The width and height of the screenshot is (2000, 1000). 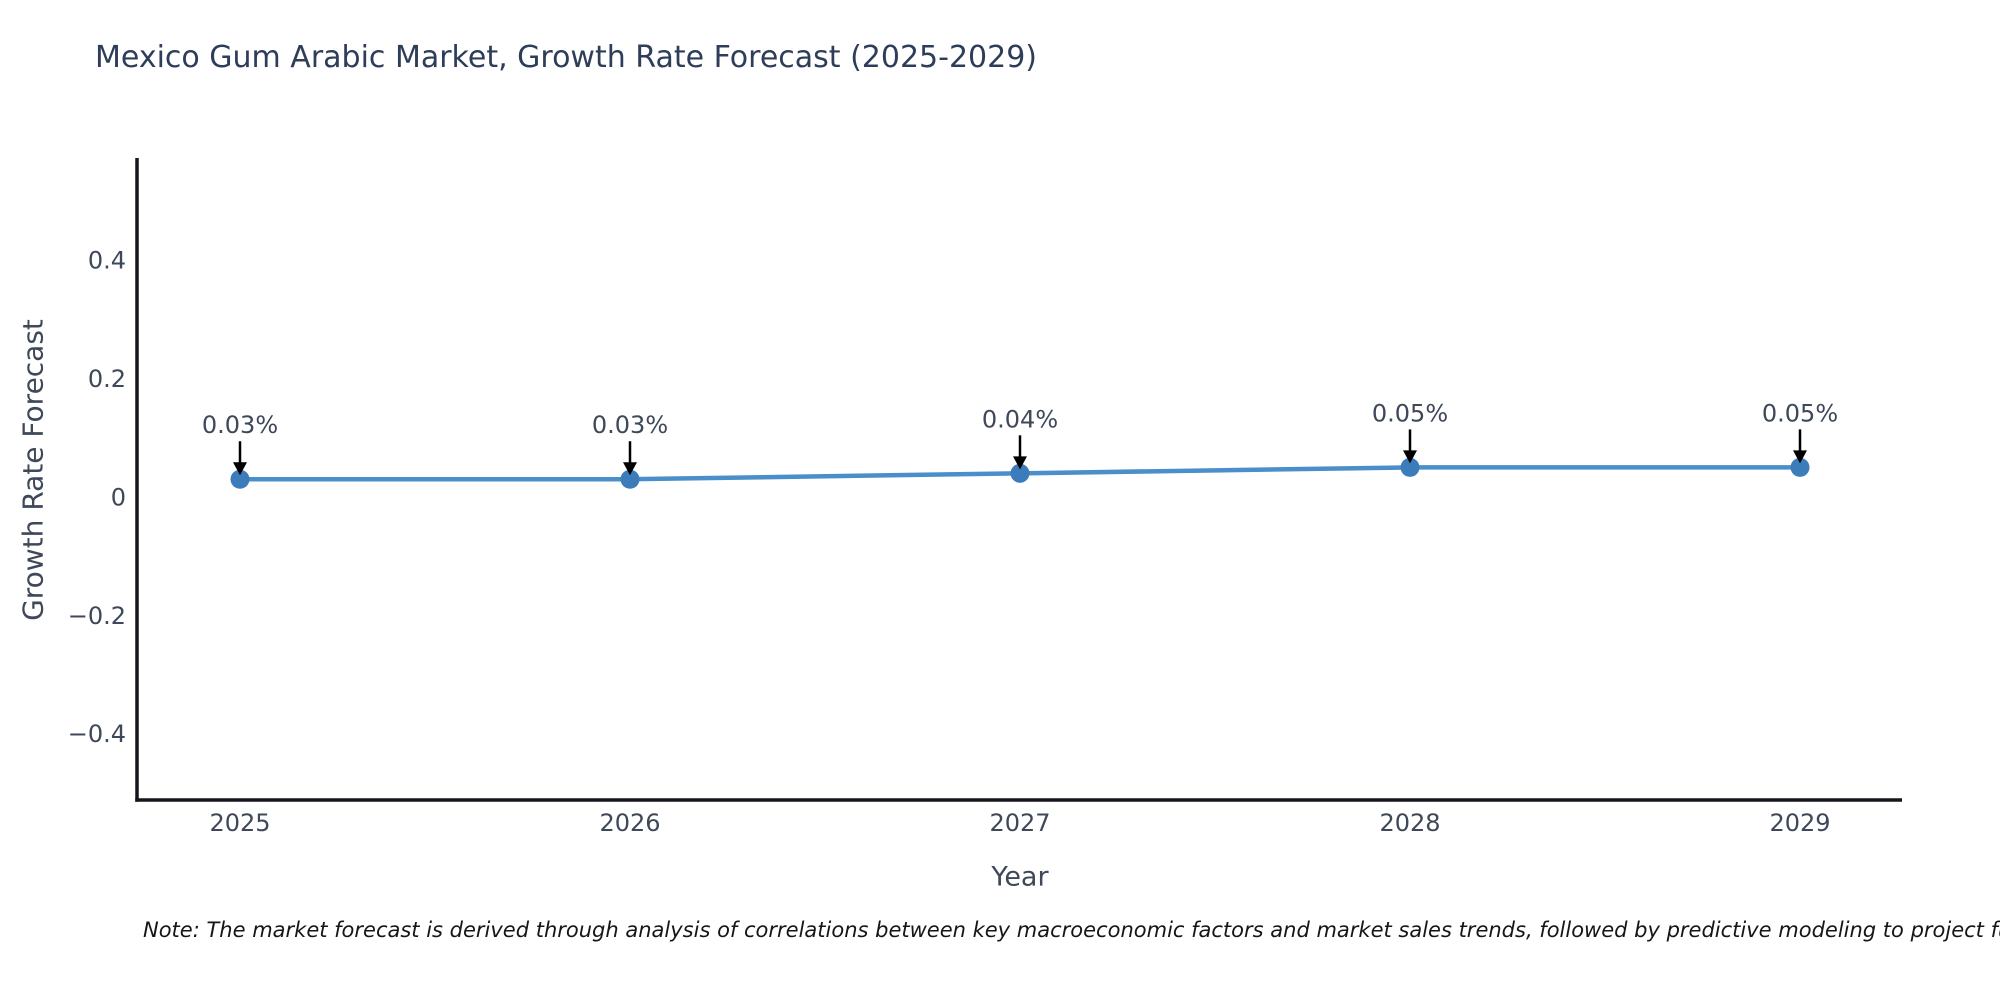 What do you see at coordinates (239, 823) in the screenshot?
I see `x-tick-label: 2025` at bounding box center [239, 823].